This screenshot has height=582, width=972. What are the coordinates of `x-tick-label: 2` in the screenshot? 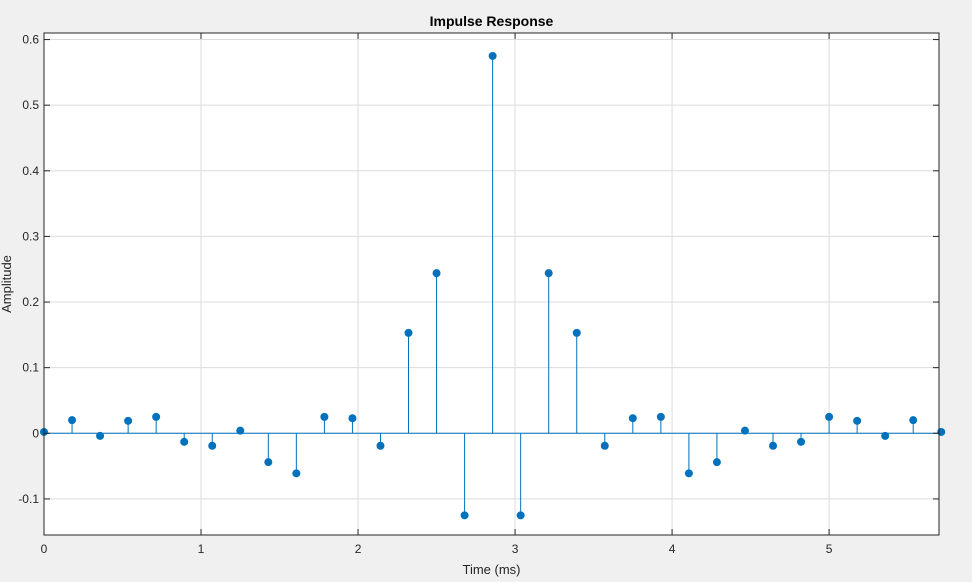 It's located at (358, 549).